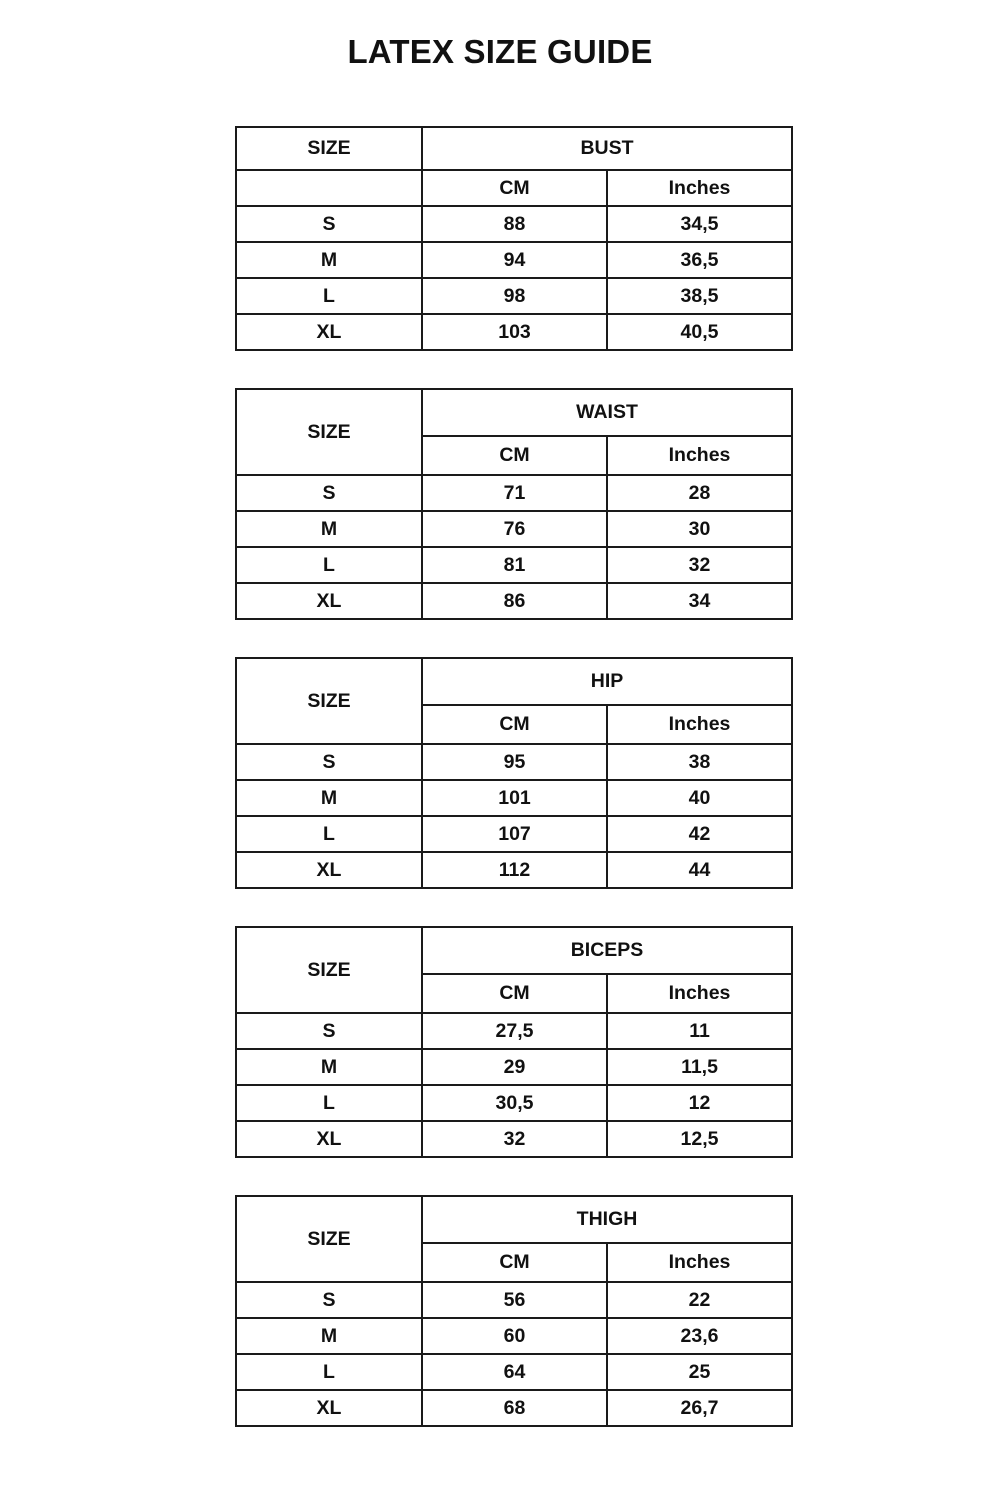  I want to click on measurement-header: BICEPS, so click(607, 950).